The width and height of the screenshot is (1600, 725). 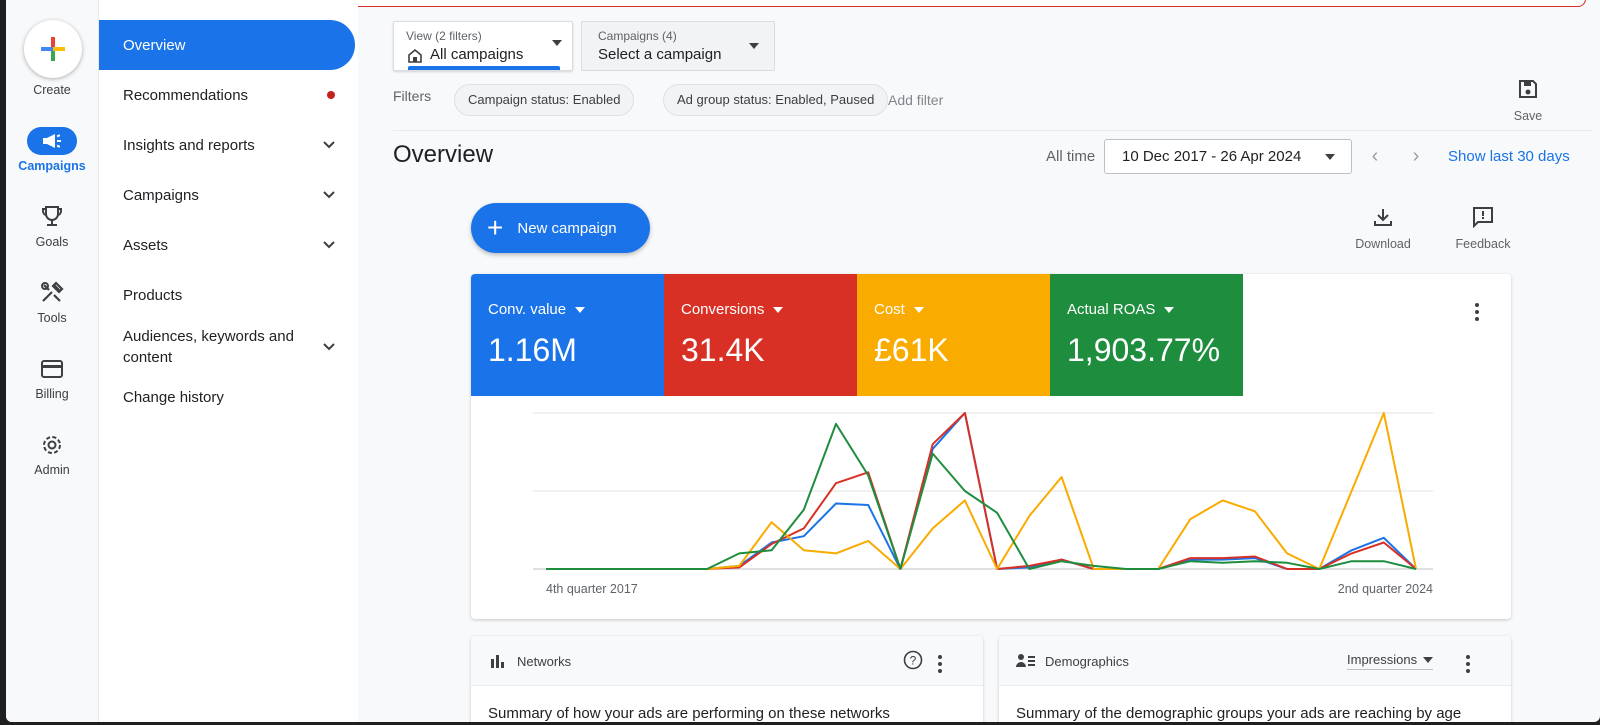 I want to click on download-label: Download, so click(x=1383, y=244).